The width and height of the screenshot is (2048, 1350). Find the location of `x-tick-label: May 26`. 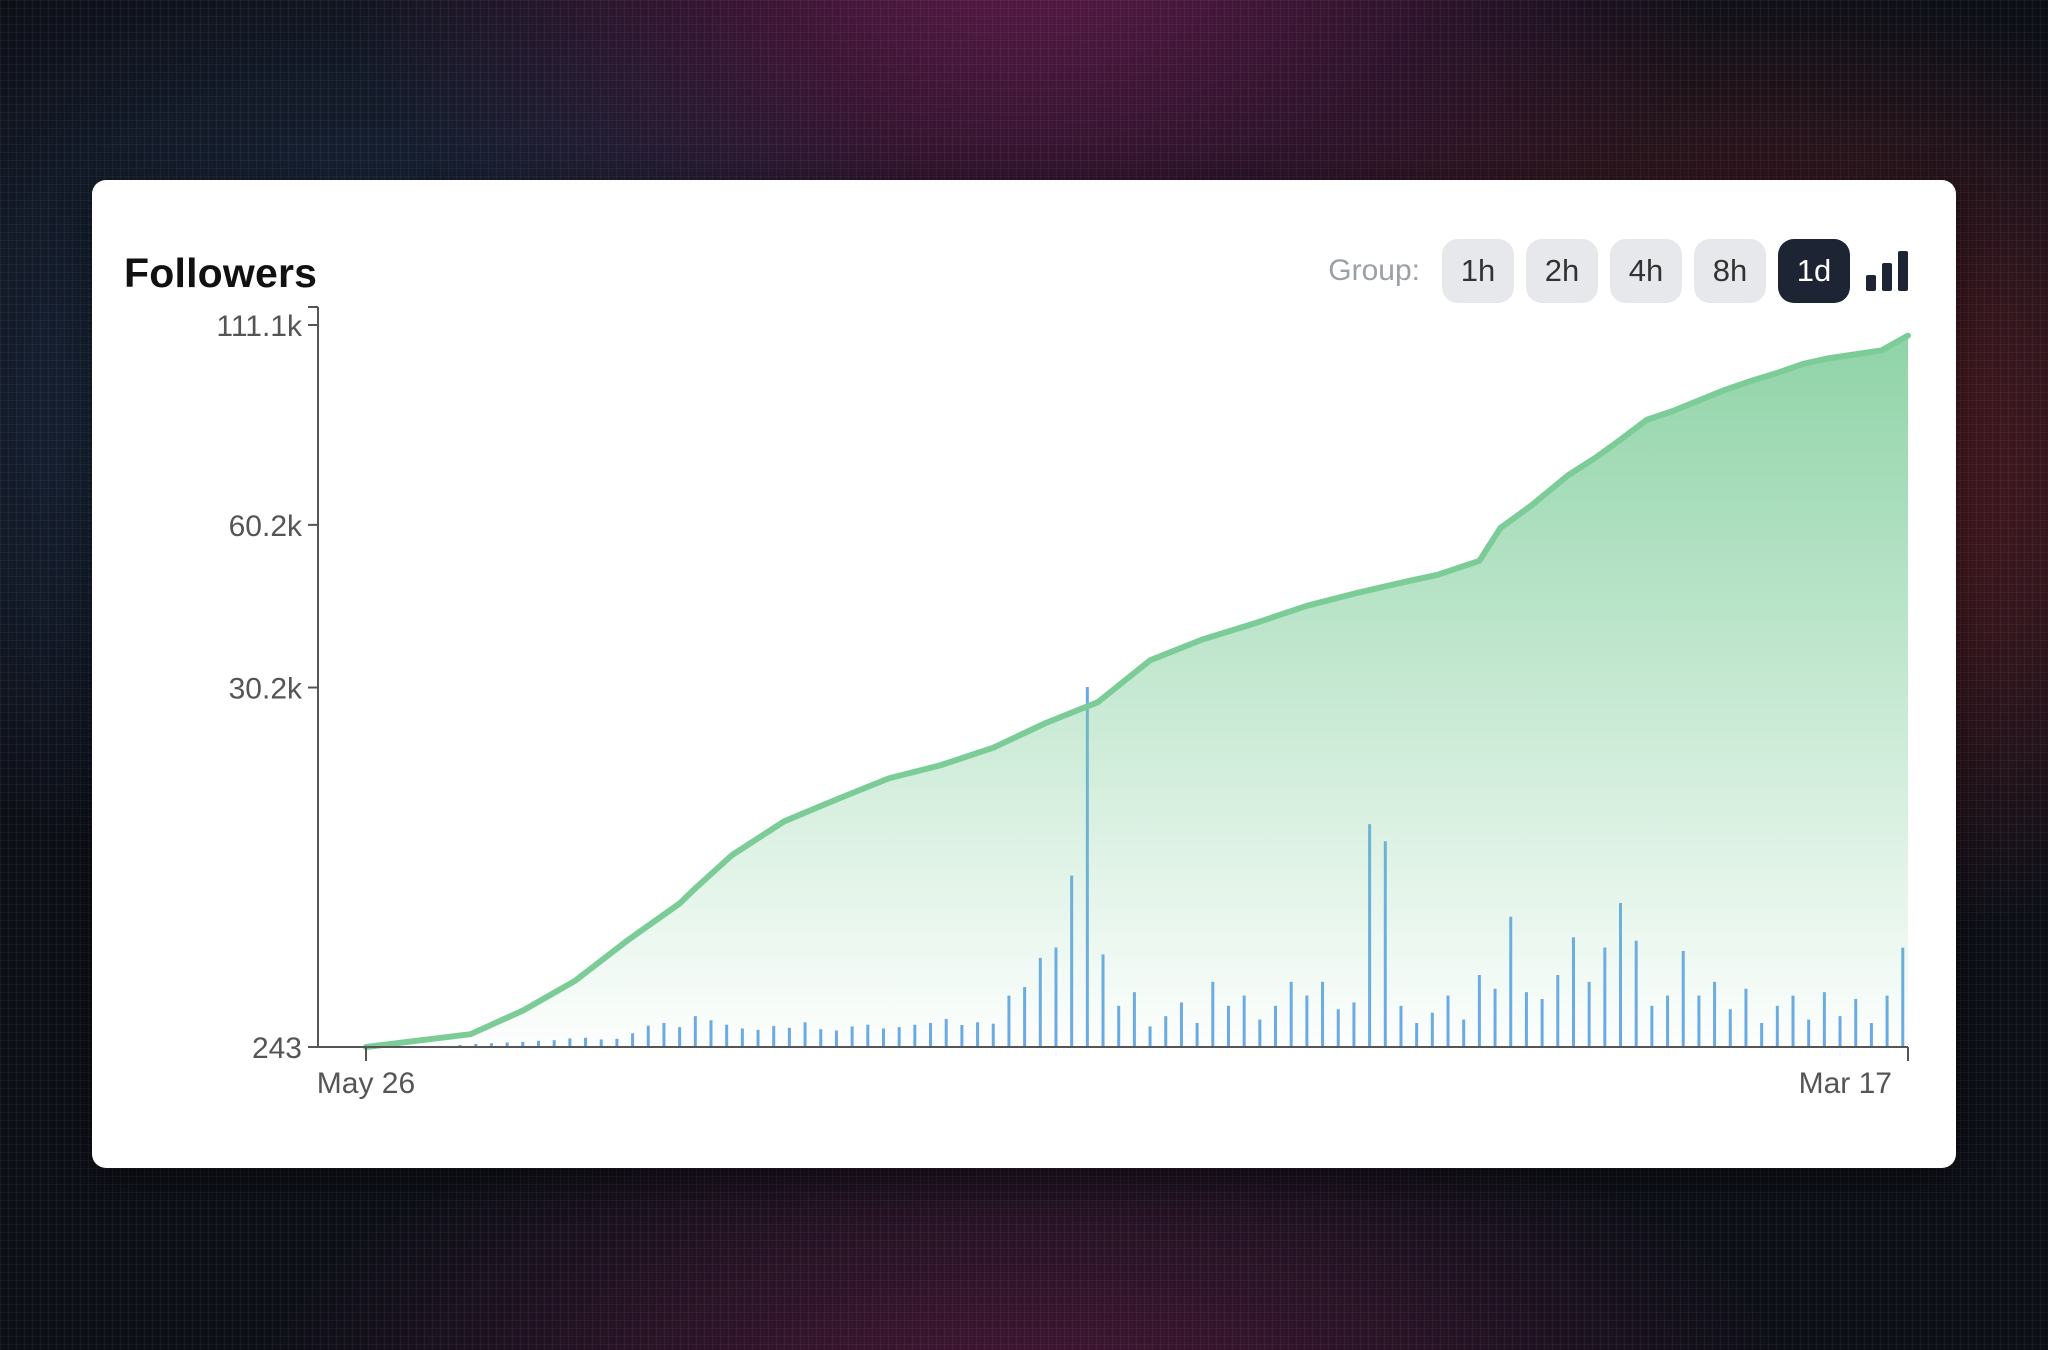

x-tick-label: May 26 is located at coordinates (366, 1083).